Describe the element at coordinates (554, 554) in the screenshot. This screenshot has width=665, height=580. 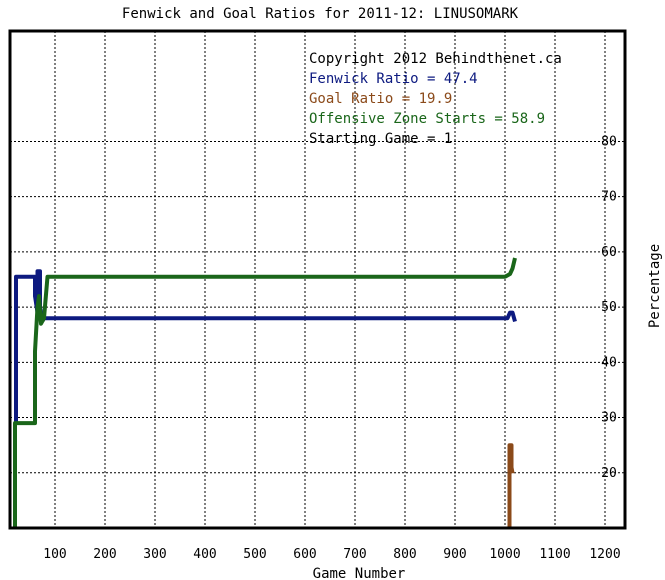
I see `x-tick-label: 1100` at that location.